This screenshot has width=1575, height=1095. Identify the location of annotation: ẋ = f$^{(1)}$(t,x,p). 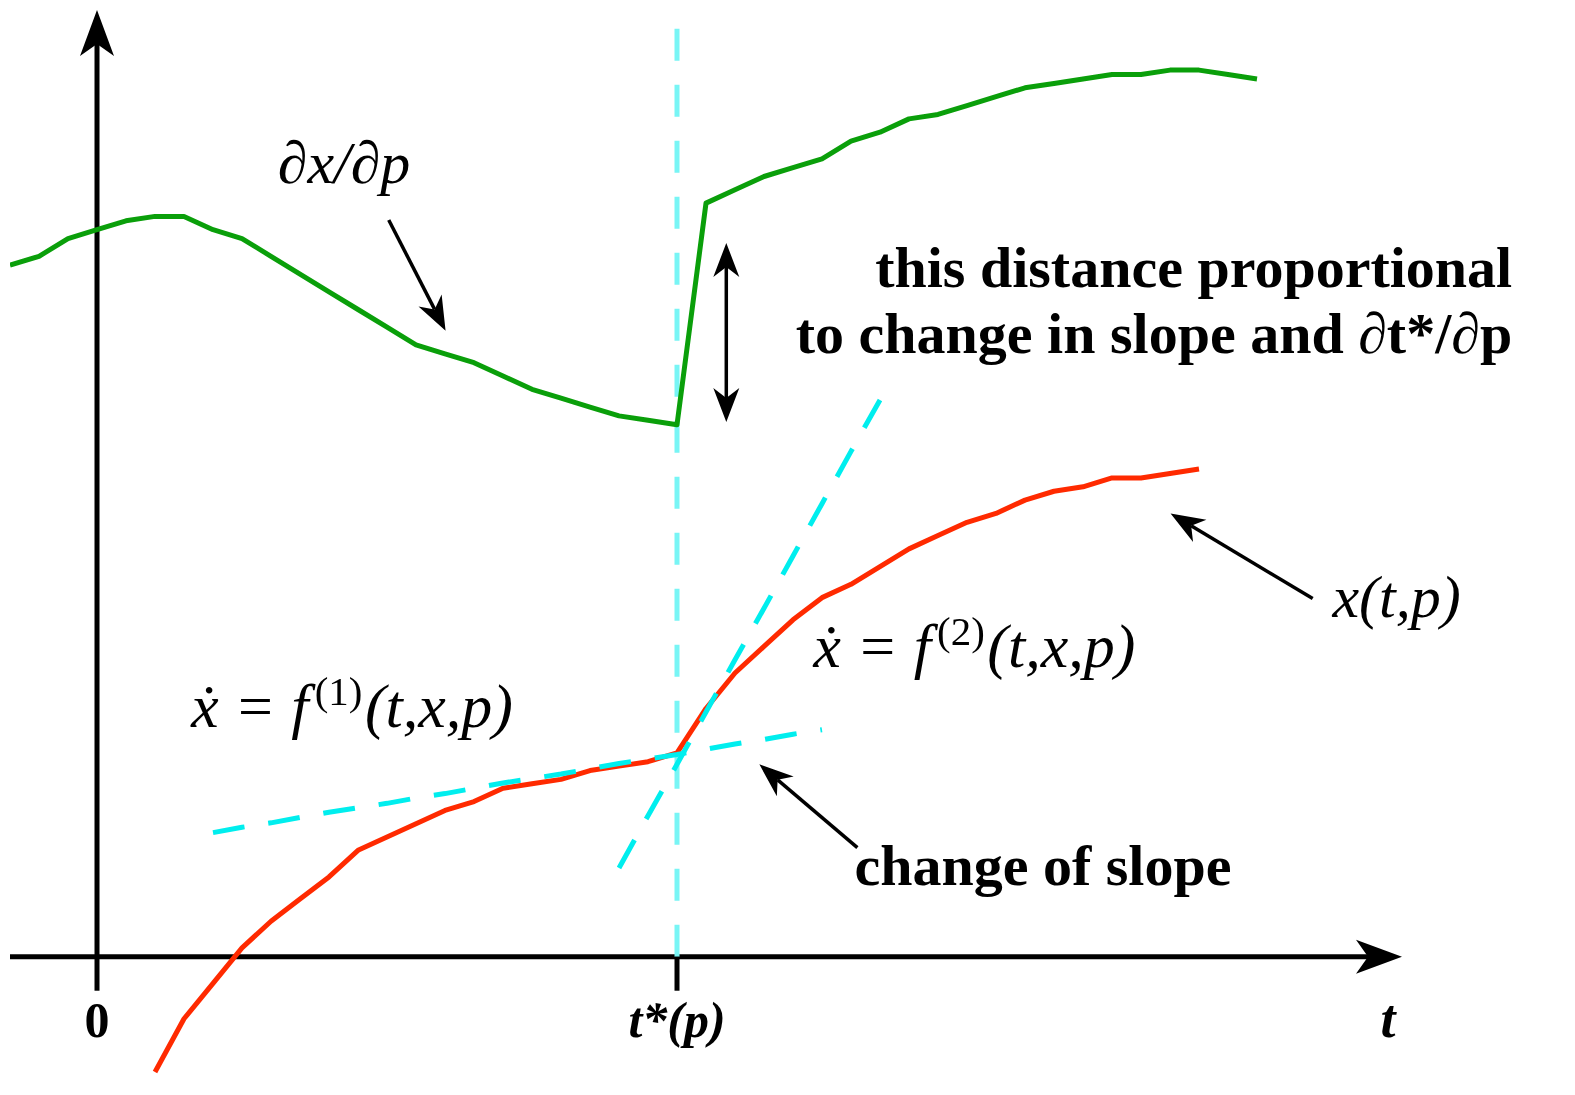
(351, 705).